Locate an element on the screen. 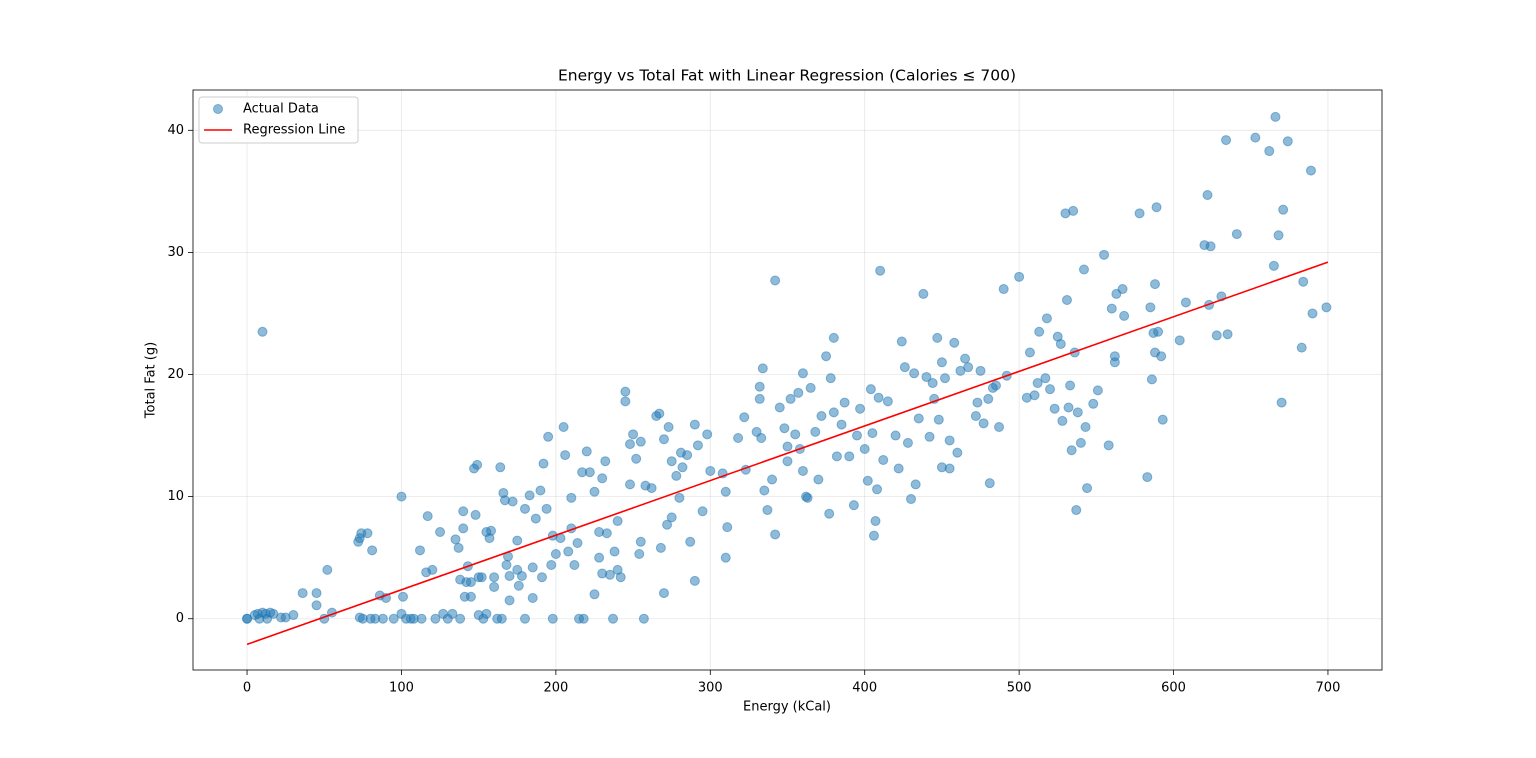  legend-label: Regression Line is located at coordinates (294, 130).